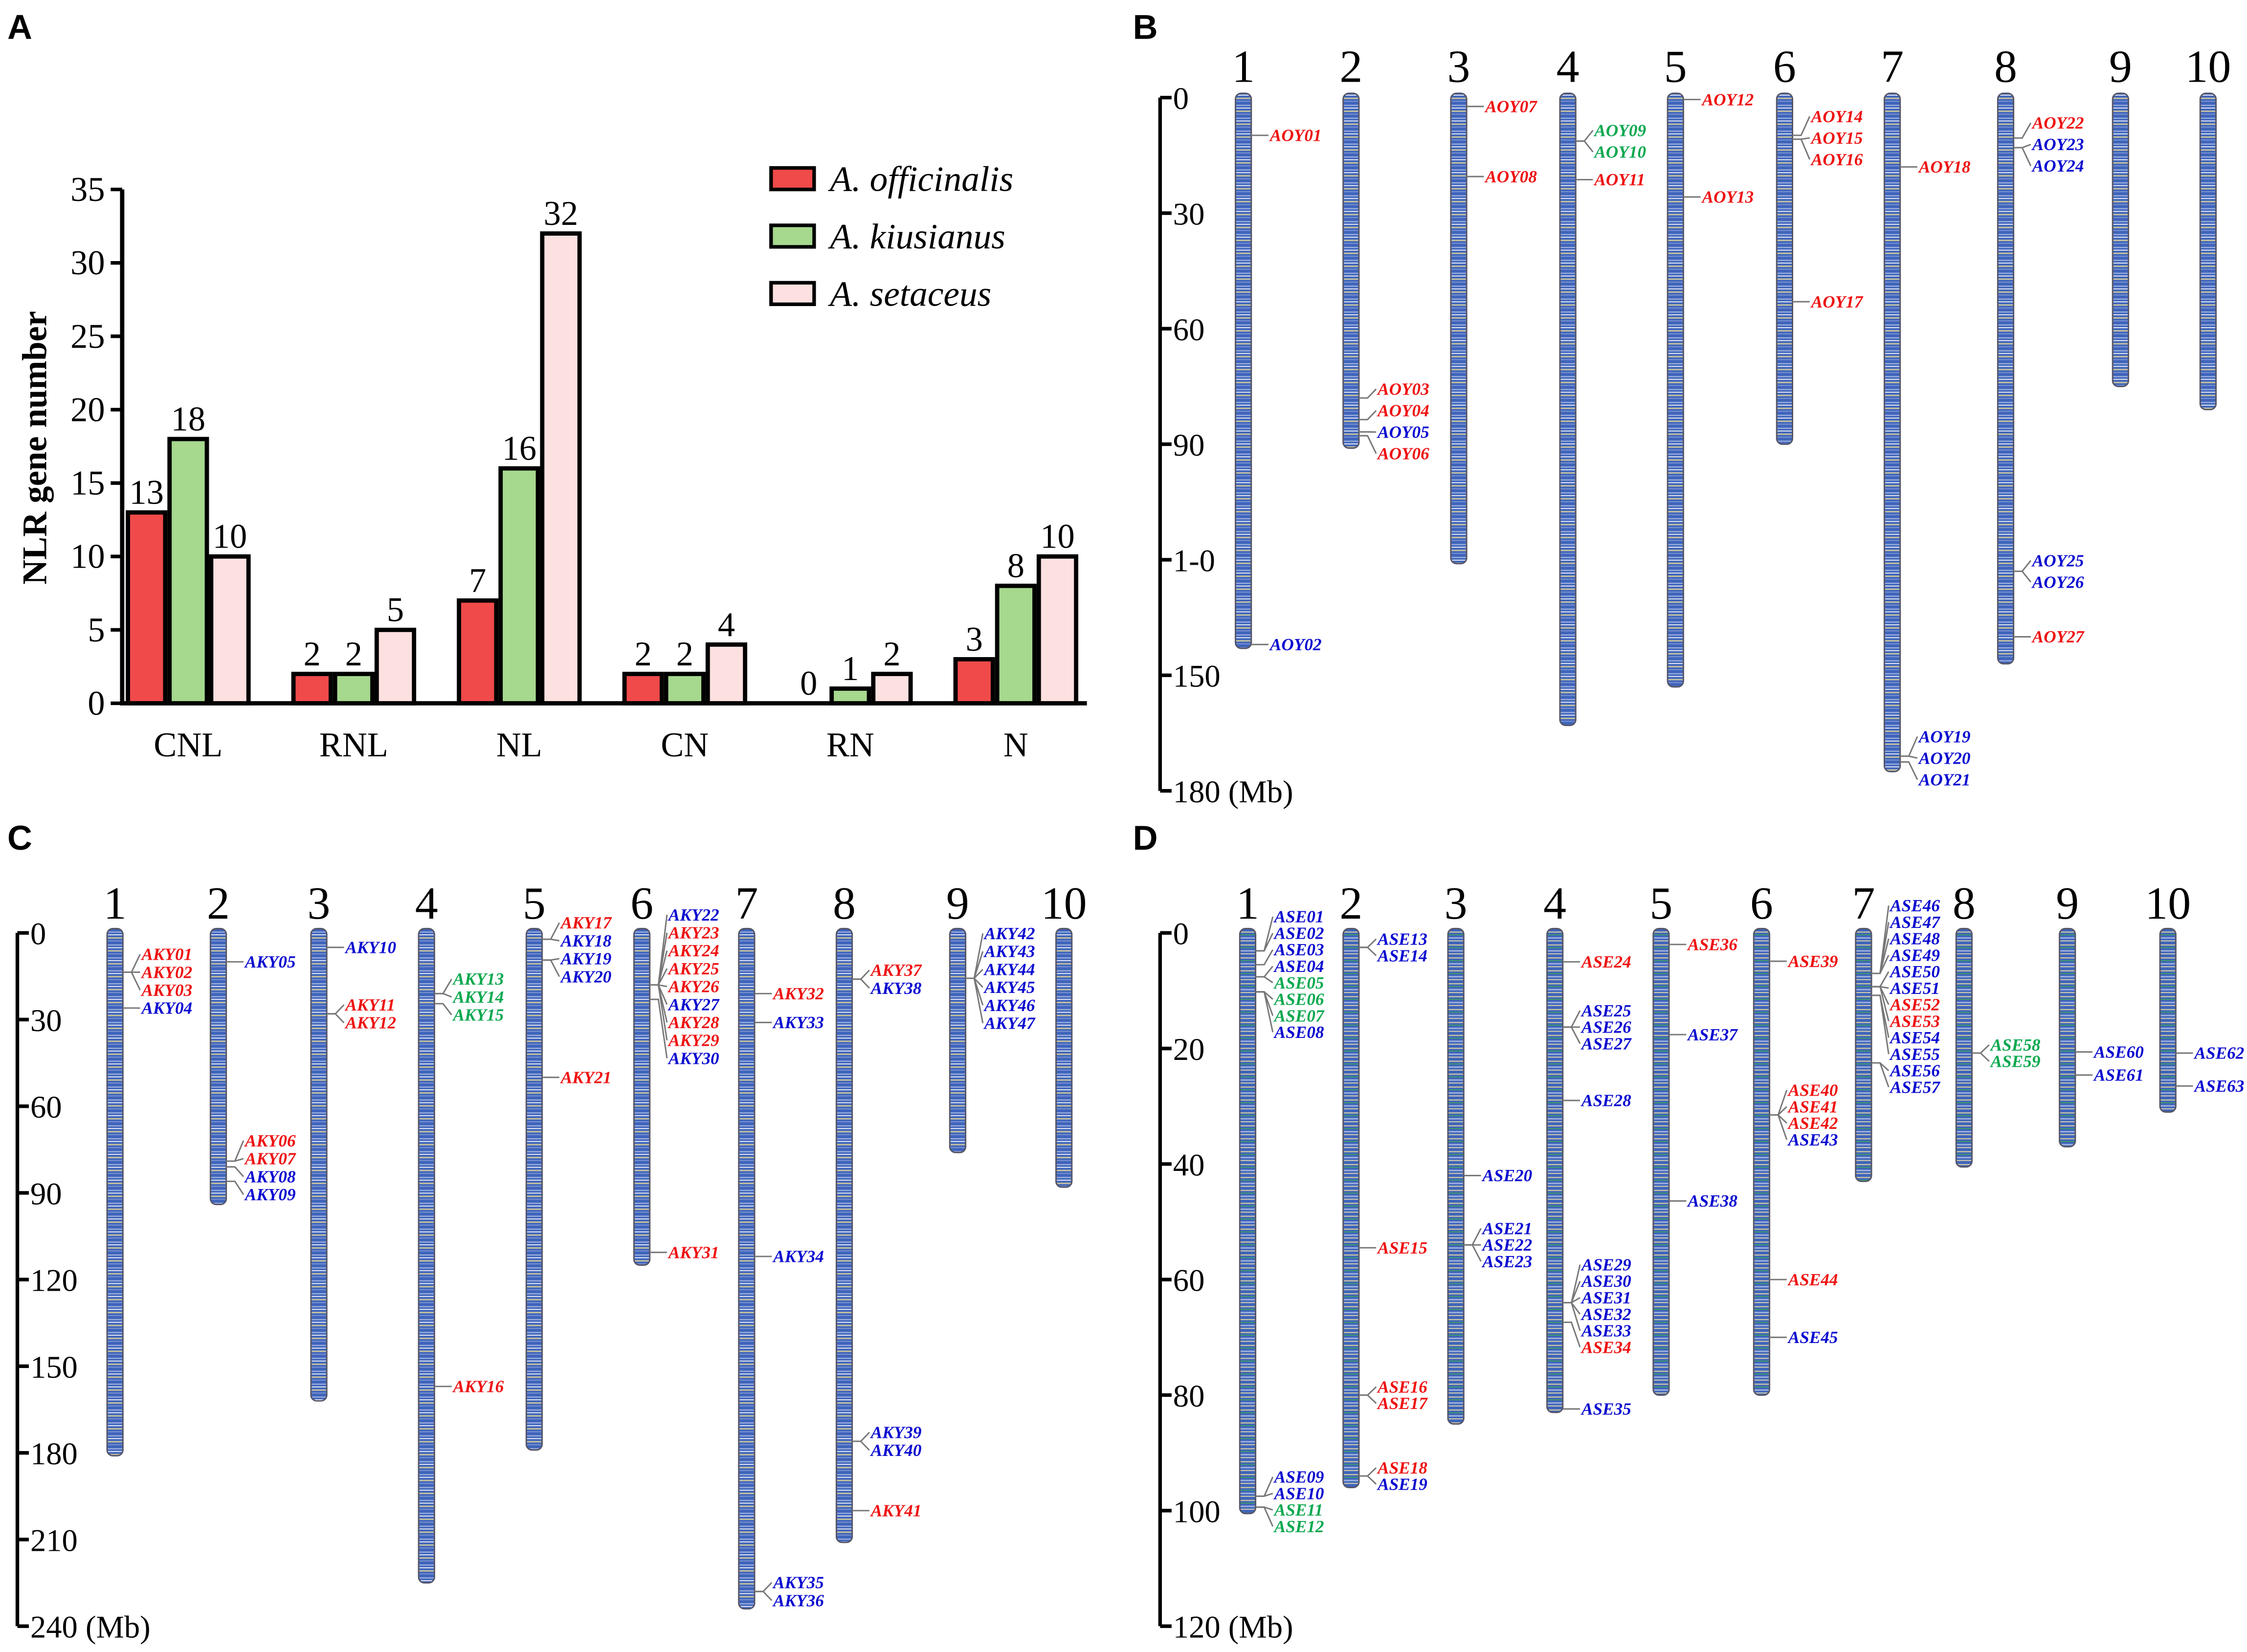  I want to click on gene-label: AKY09, so click(270, 1194).